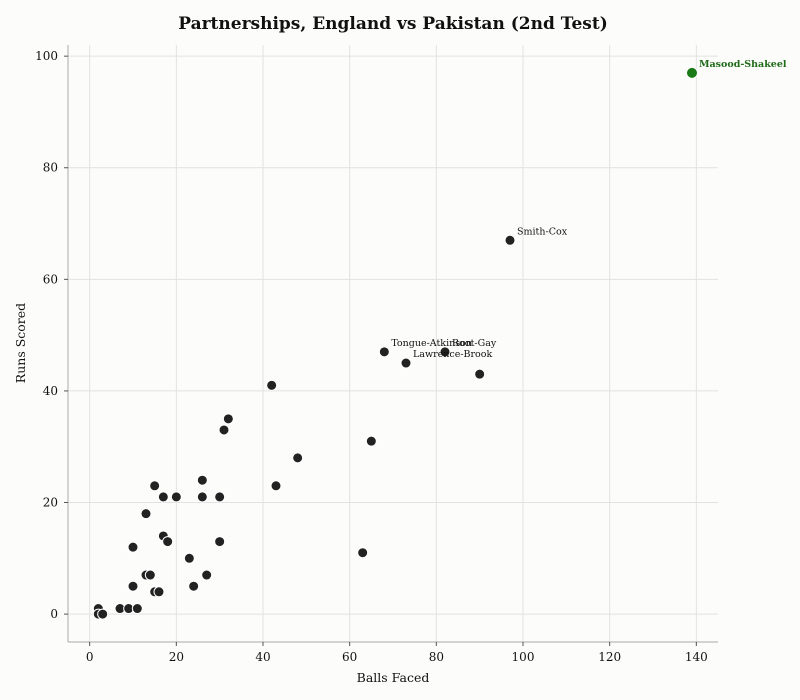 This screenshot has width=800, height=700. Describe the element at coordinates (696, 657) in the screenshot. I see `x-tick-label: 140` at that location.